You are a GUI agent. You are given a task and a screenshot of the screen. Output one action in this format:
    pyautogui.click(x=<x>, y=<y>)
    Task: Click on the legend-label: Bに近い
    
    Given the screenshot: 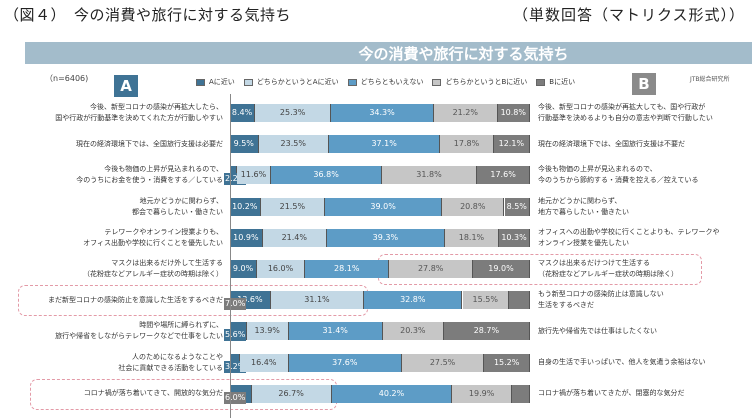 What is the action you would take?
    pyautogui.click(x=562, y=82)
    